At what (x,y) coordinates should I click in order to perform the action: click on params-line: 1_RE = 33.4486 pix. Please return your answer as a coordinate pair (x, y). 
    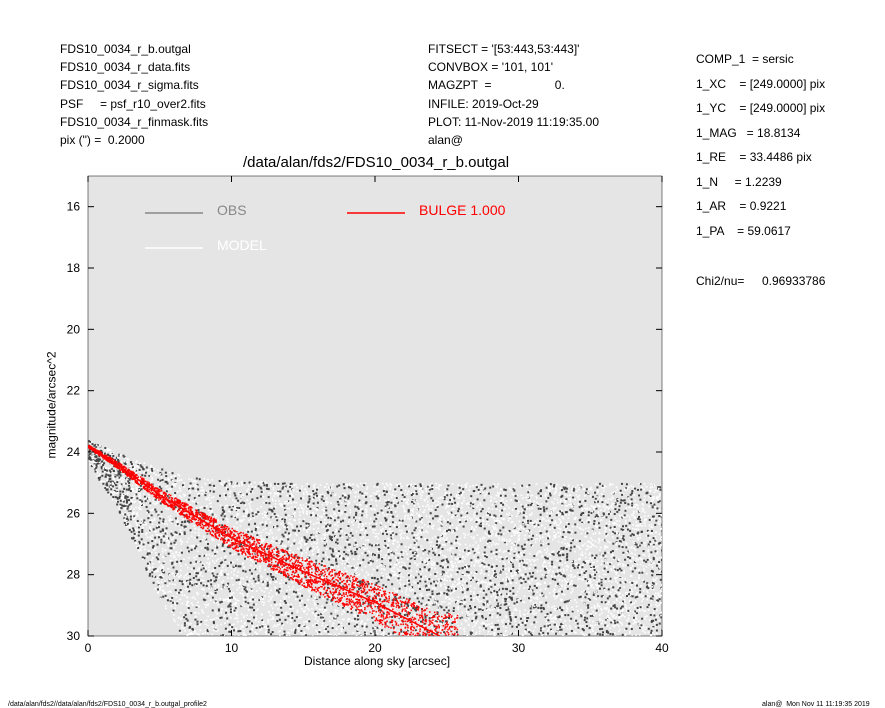
    Looking at the image, I should click on (754, 157).